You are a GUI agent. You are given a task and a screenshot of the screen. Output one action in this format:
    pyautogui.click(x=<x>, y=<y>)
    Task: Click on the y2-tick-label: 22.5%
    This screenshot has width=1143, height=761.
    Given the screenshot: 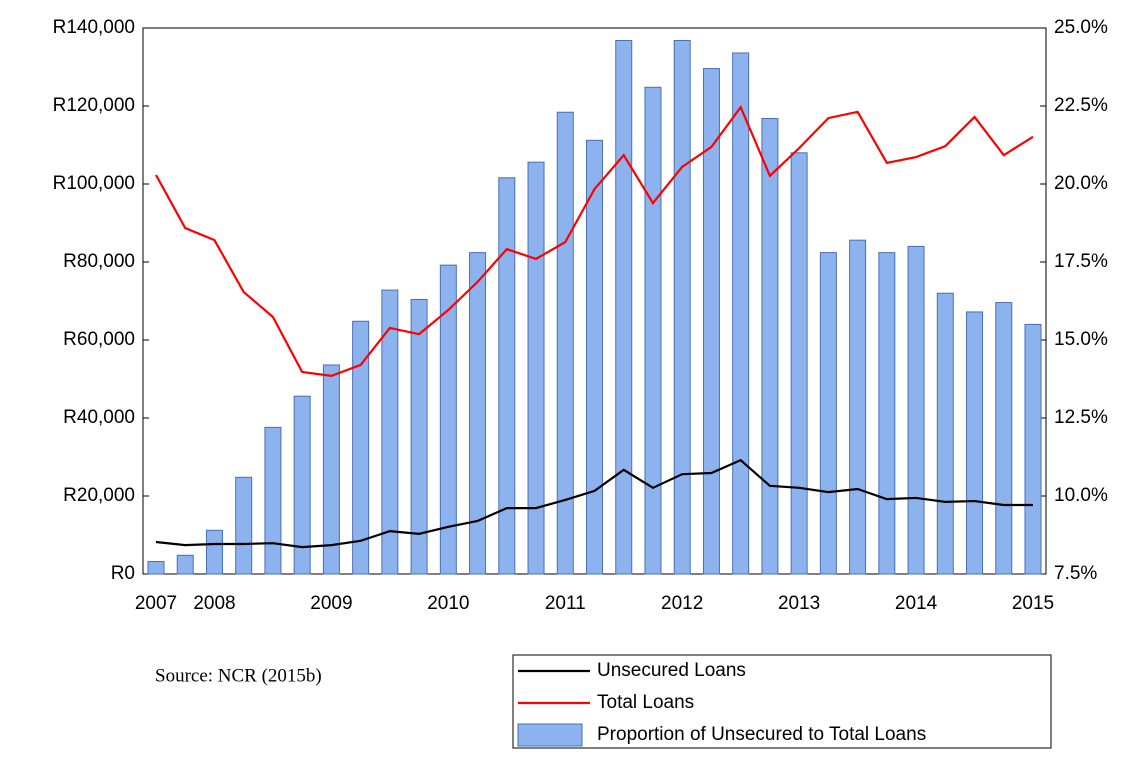 What is the action you would take?
    pyautogui.click(x=1081, y=105)
    